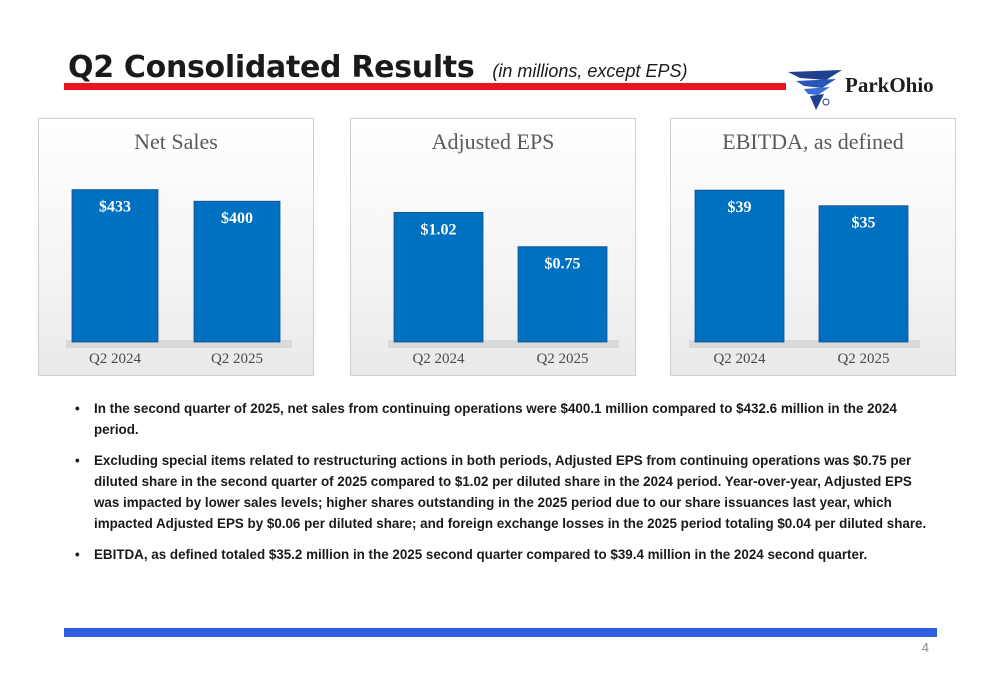  I want to click on ebitda-chart: EBITDA, as defined $39 Q2 2024 $35 Q2 2025, so click(813, 247).